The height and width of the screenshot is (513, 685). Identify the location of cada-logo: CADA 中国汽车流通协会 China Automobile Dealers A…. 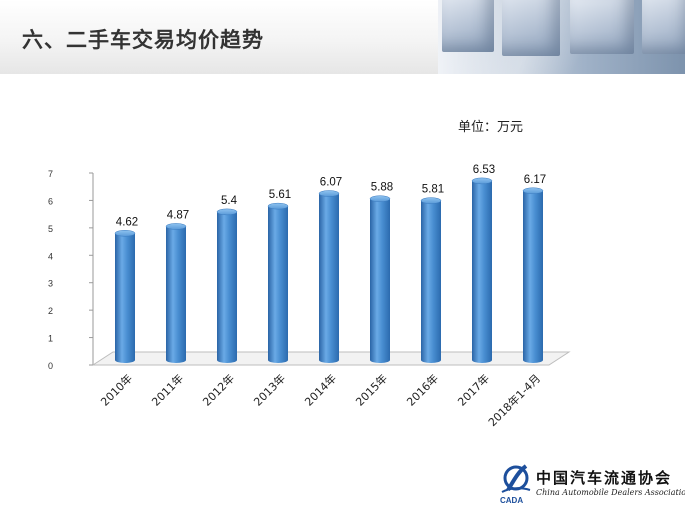
(590, 483).